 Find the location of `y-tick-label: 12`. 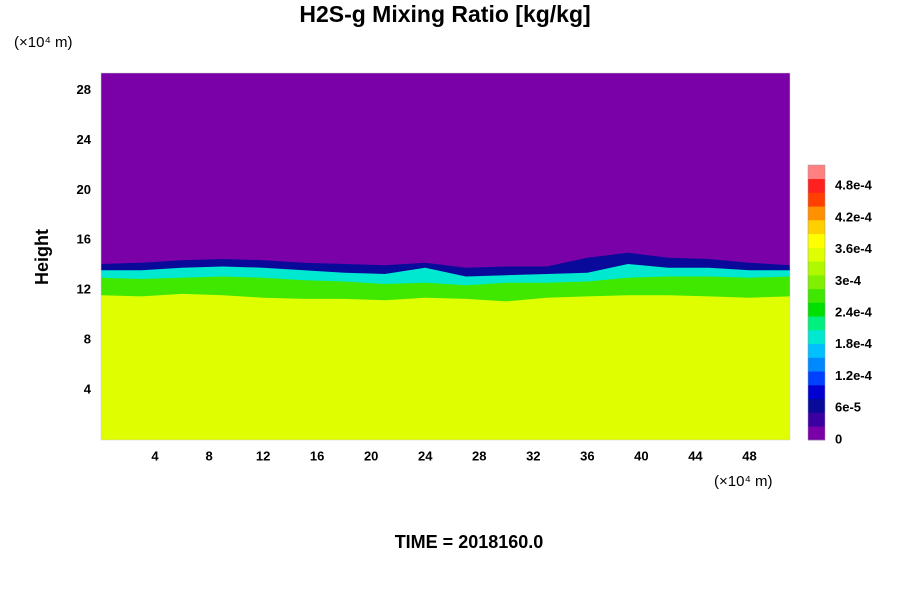

y-tick-label: 12 is located at coordinates (84, 289).